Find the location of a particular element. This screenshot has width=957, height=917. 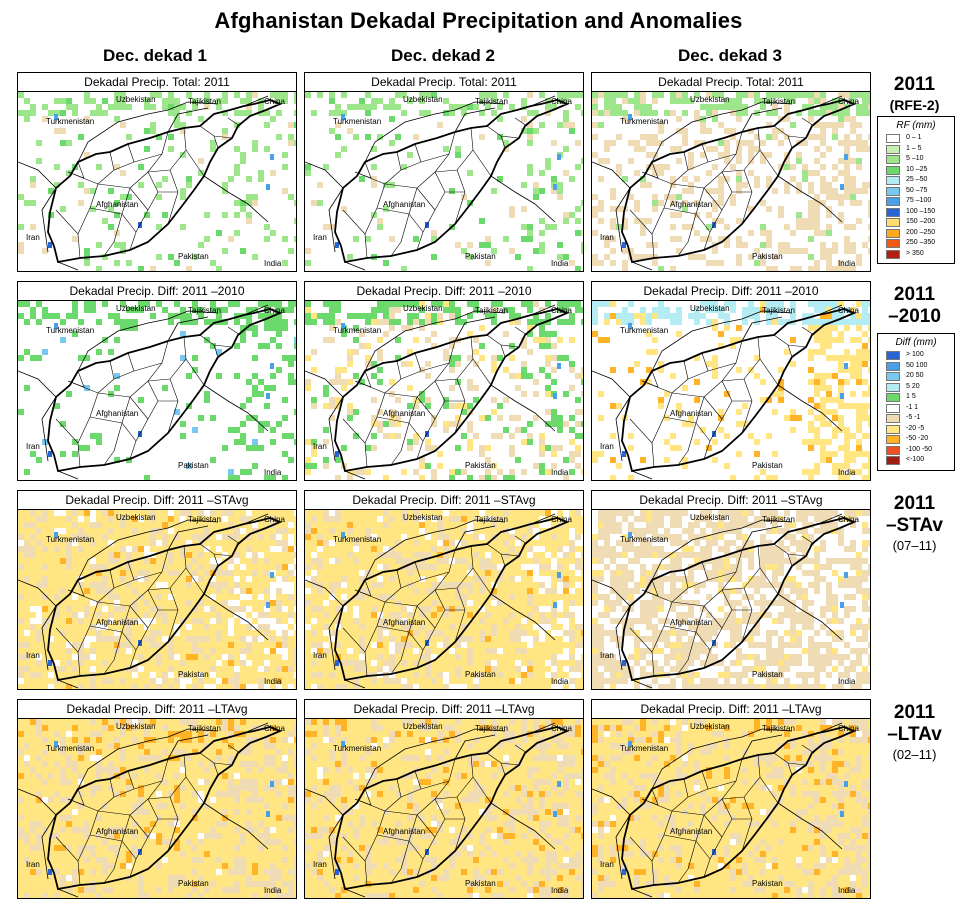

legend-entry: -100 -50 is located at coordinates (916, 450).